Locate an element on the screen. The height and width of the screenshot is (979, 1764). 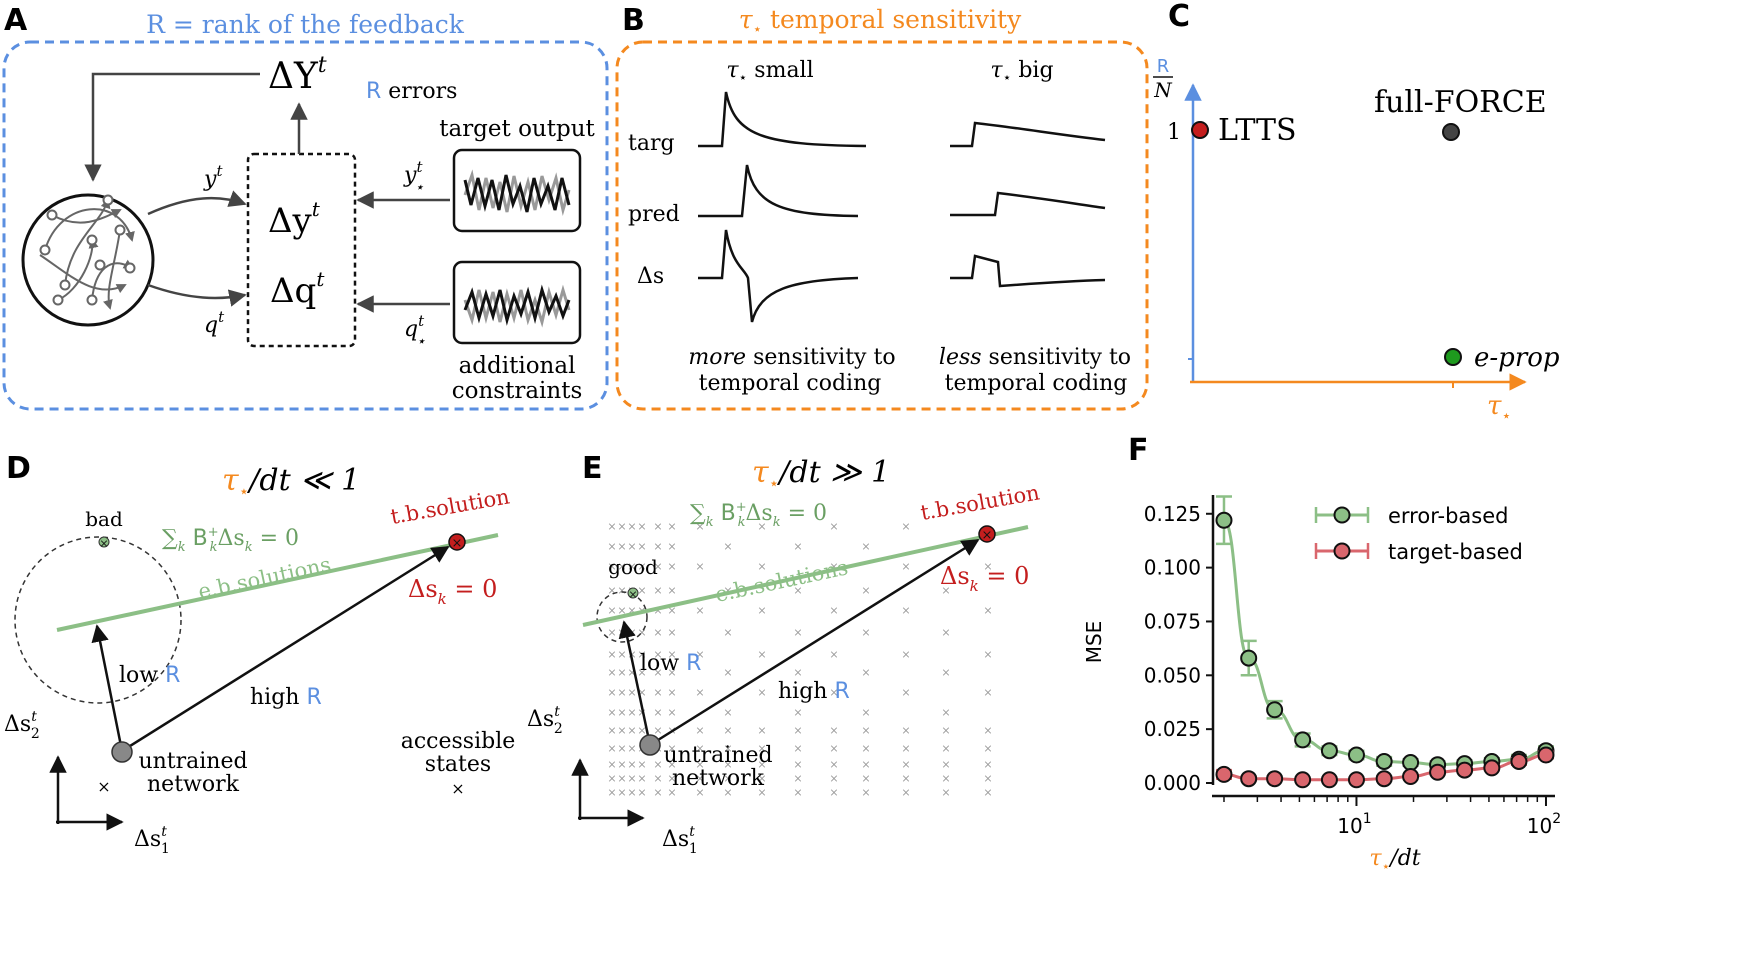
f-x-tick-label: 10² is located at coordinates (1544, 824).